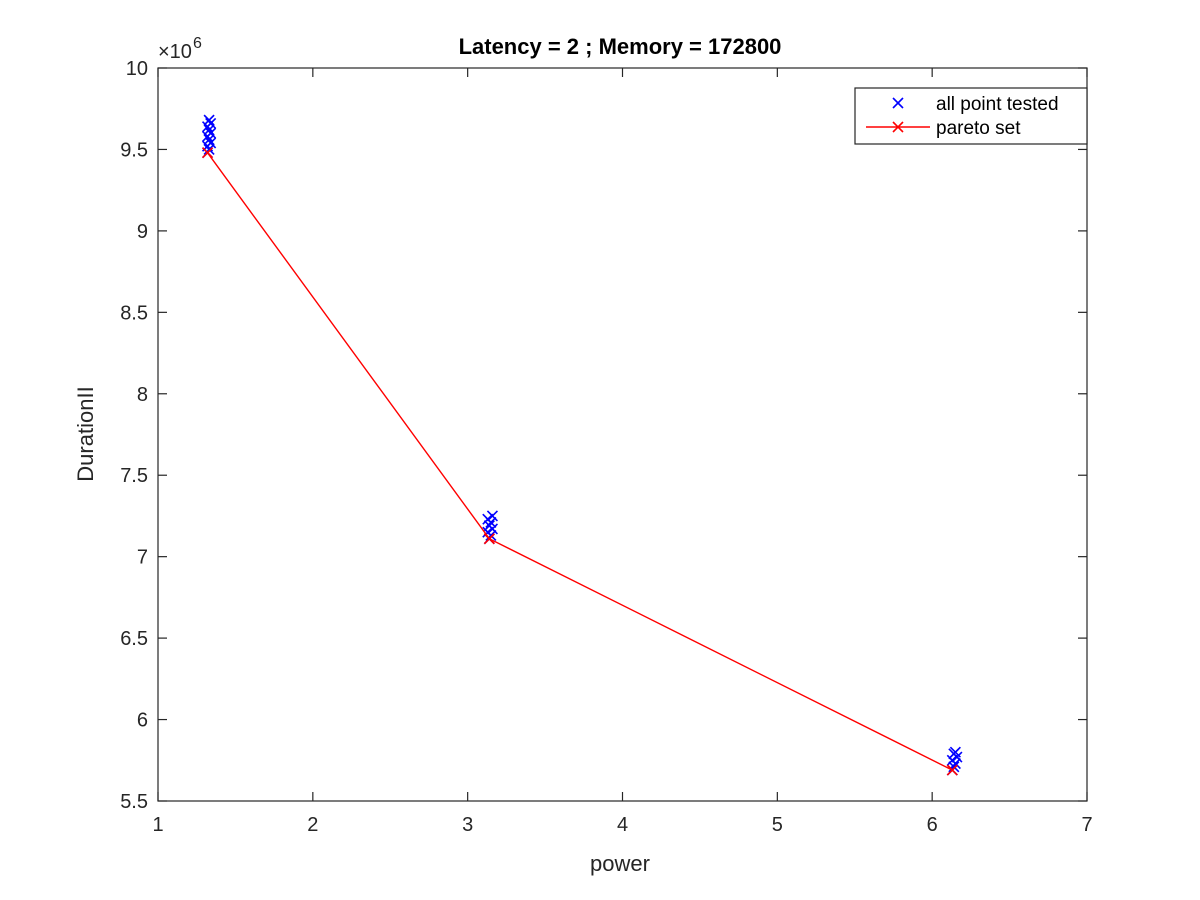 The width and height of the screenshot is (1200, 900). I want to click on x-tick-label: 5, so click(777, 825).